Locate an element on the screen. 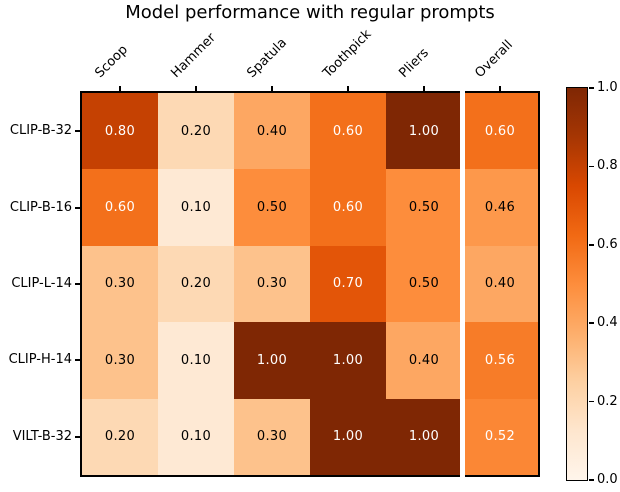  x-tick-Overall is located at coordinates (500, 88).